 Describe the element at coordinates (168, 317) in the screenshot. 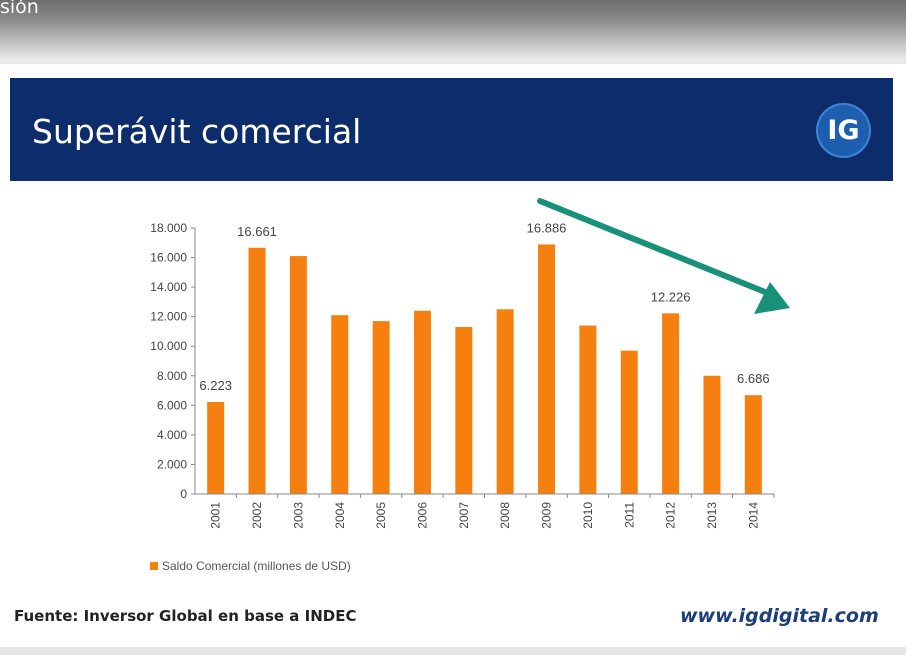

I see `y-tick-label: 12.000` at that location.